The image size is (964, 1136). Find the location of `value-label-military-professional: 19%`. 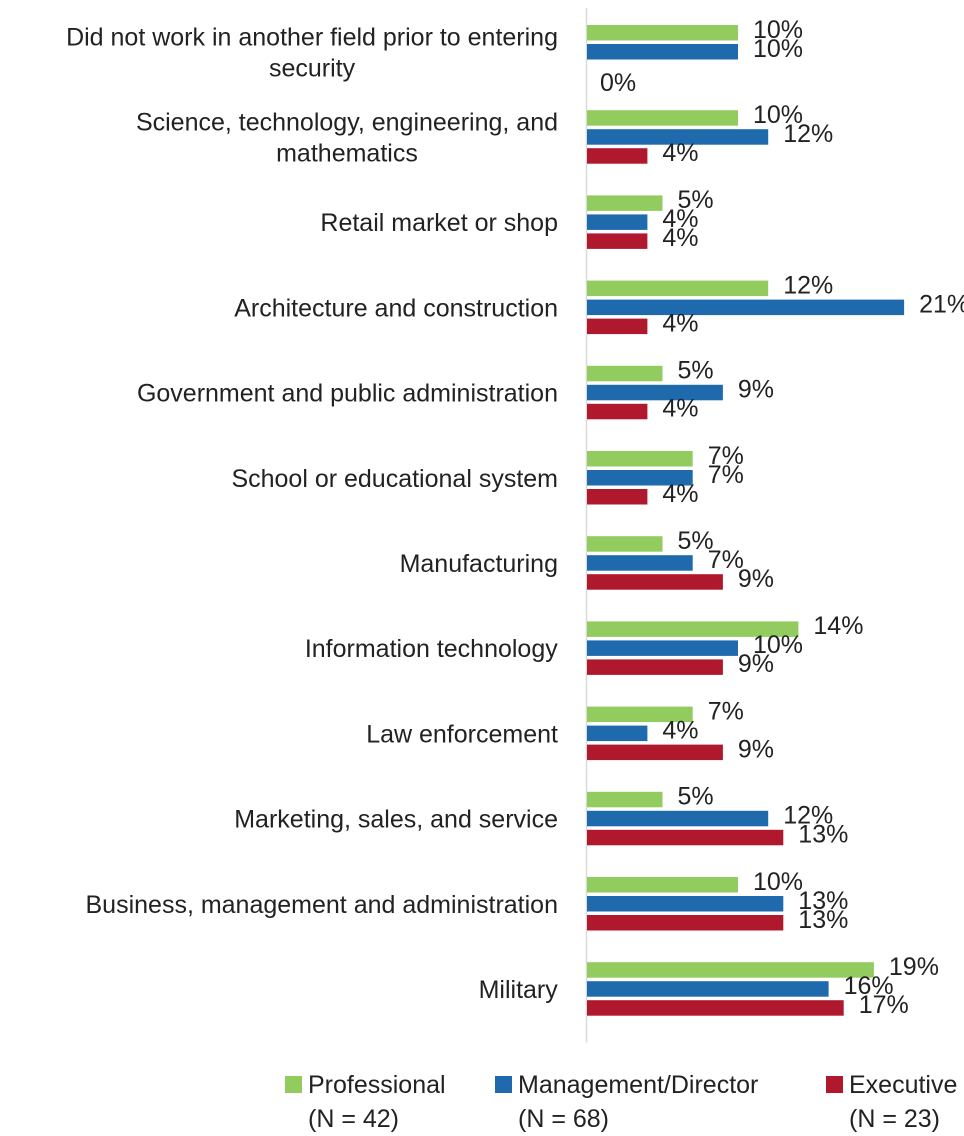

value-label-military-professional: 19% is located at coordinates (914, 967).